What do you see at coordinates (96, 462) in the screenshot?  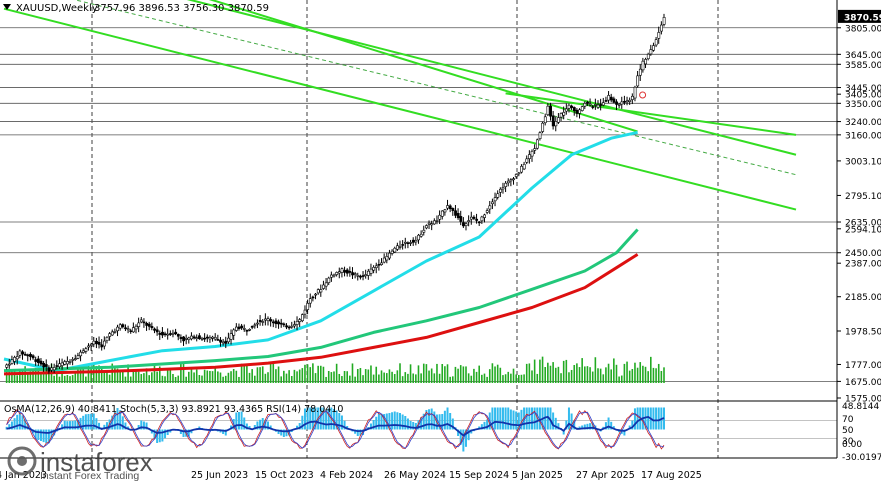 I see `logo-brand: instaforex` at bounding box center [96, 462].